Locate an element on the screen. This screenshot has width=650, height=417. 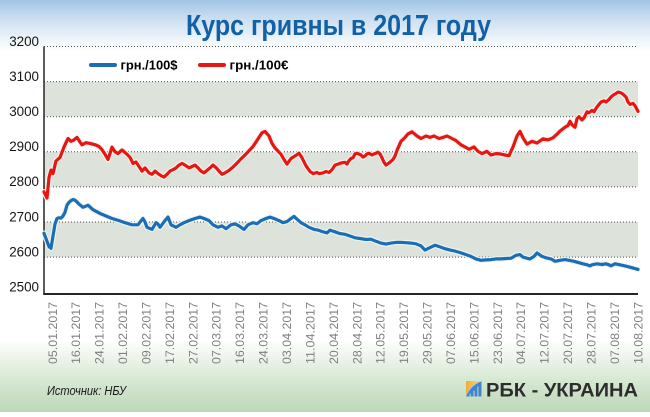
svg-text: 2500 is located at coordinates (24, 287).